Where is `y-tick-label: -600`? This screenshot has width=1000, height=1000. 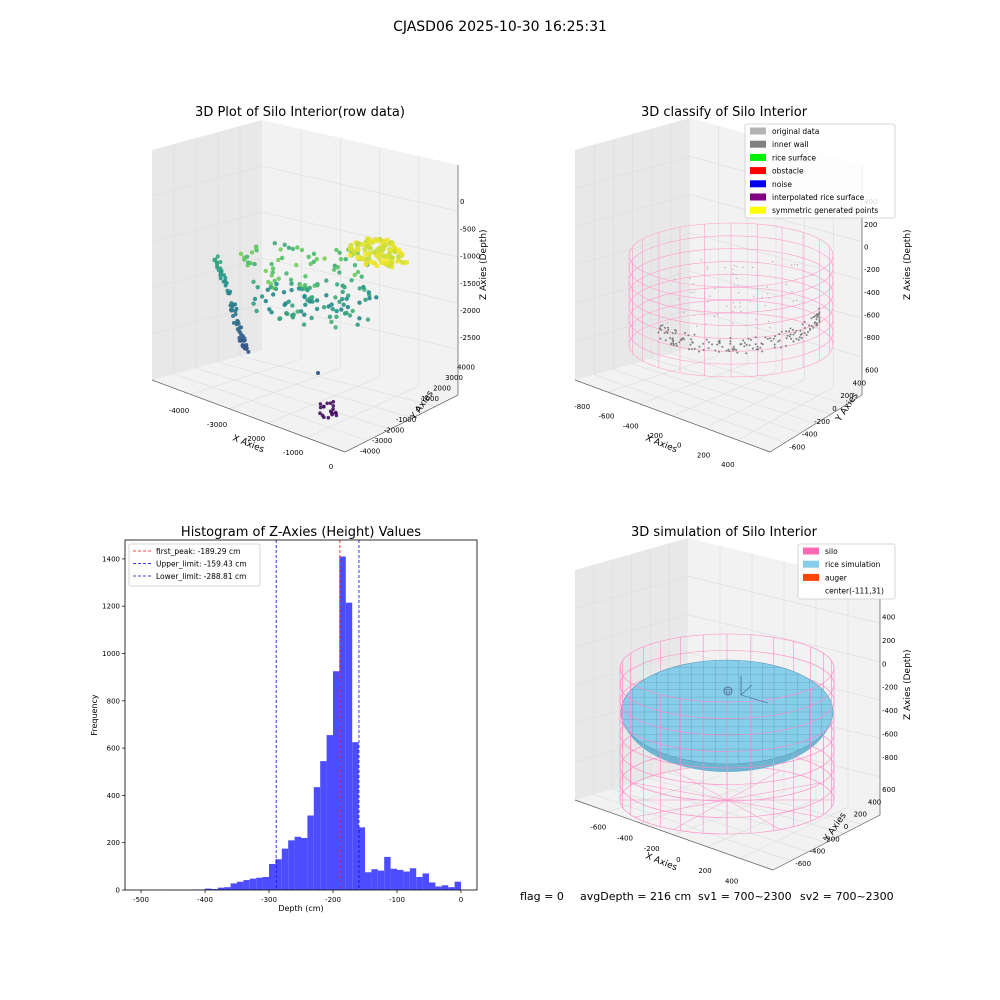
y-tick-label: -600 is located at coordinates (803, 864).